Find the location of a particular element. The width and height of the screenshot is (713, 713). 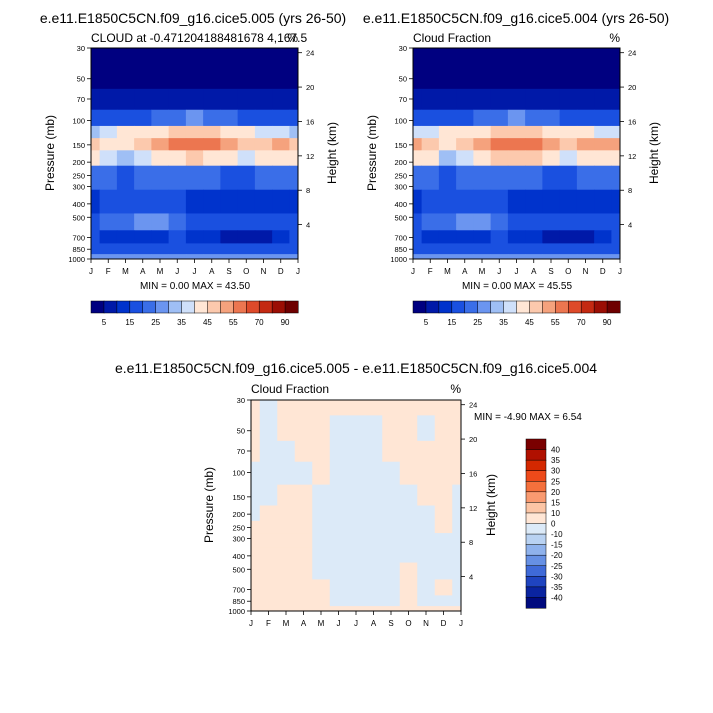

cbar2-label: 45 is located at coordinates (529, 322).